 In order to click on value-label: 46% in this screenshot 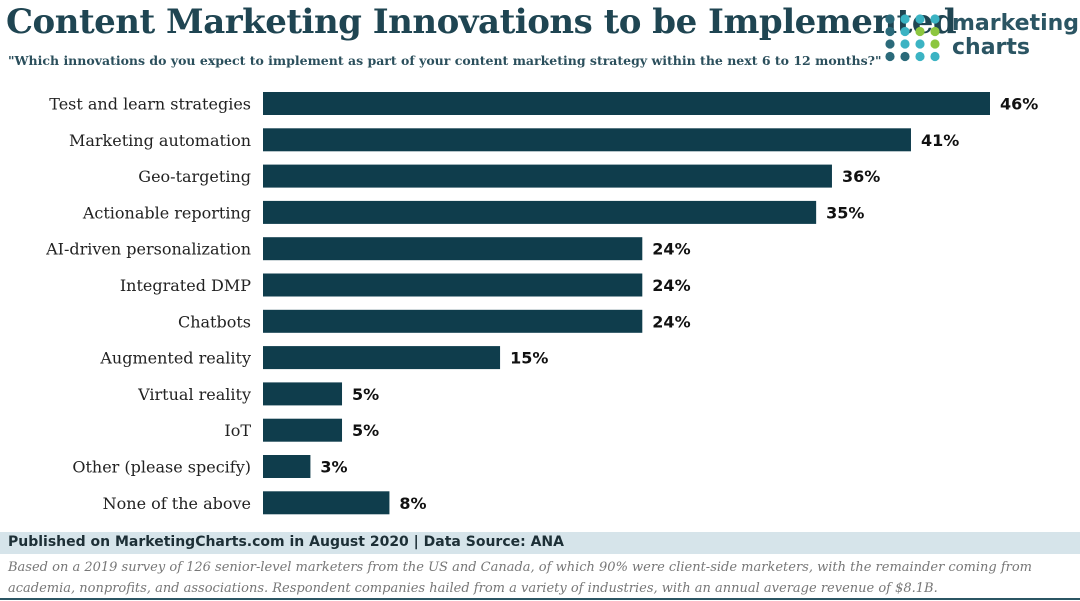, I will do `click(1019, 104)`.